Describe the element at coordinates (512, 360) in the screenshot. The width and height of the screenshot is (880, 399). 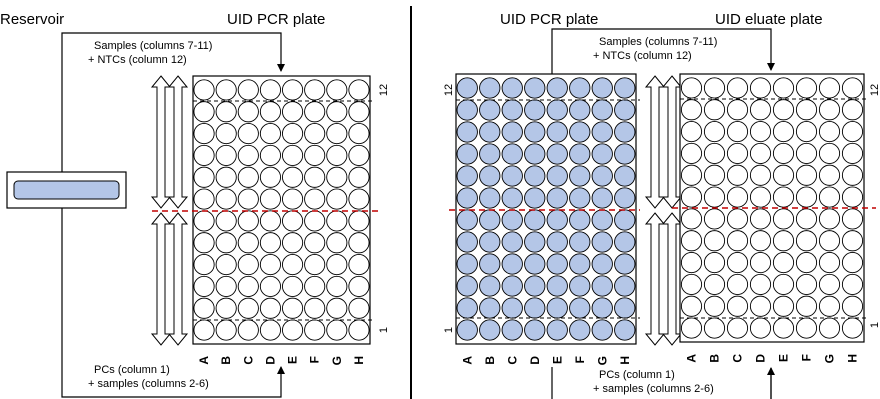
I see `right-pcr-row-letter-c: C` at that location.